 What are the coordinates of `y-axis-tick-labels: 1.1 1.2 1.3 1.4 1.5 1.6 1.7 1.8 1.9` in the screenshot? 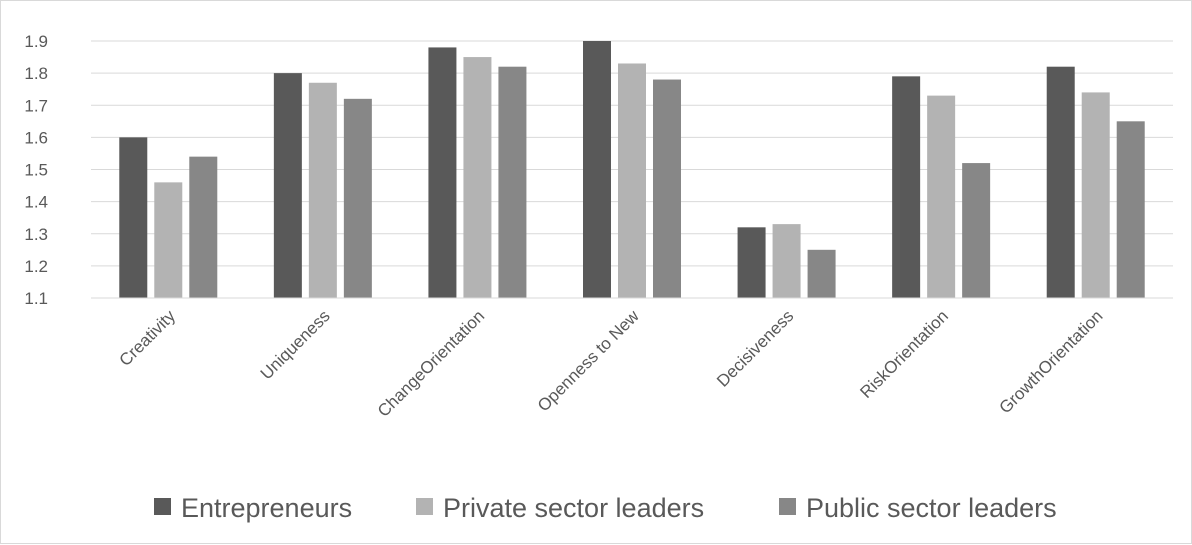 It's located at (36, 170).